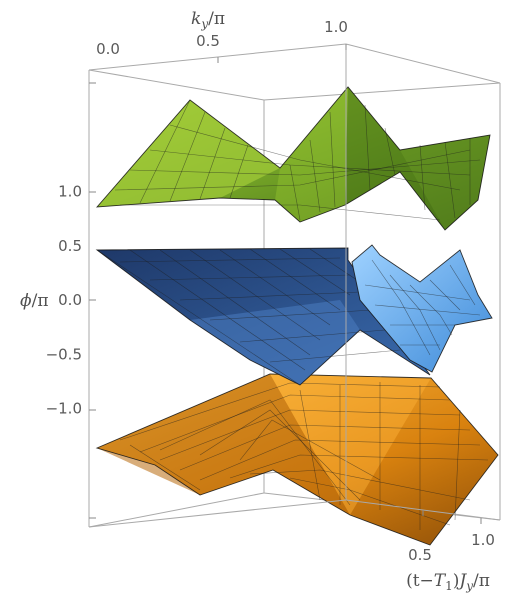 This screenshot has height=599, width=520. What do you see at coordinates (420, 555) in the screenshot?
I see `t-tick-label: 0.5` at bounding box center [420, 555].